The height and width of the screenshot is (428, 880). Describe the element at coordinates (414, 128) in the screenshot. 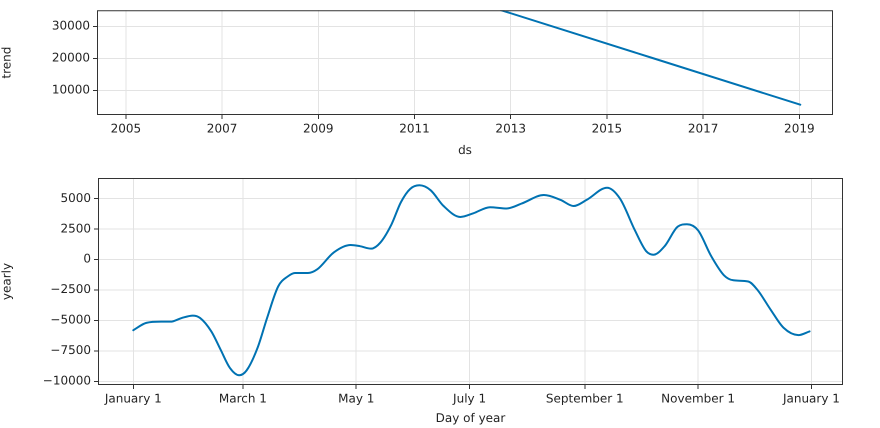

I see `x-tick-label: 2011` at that location.